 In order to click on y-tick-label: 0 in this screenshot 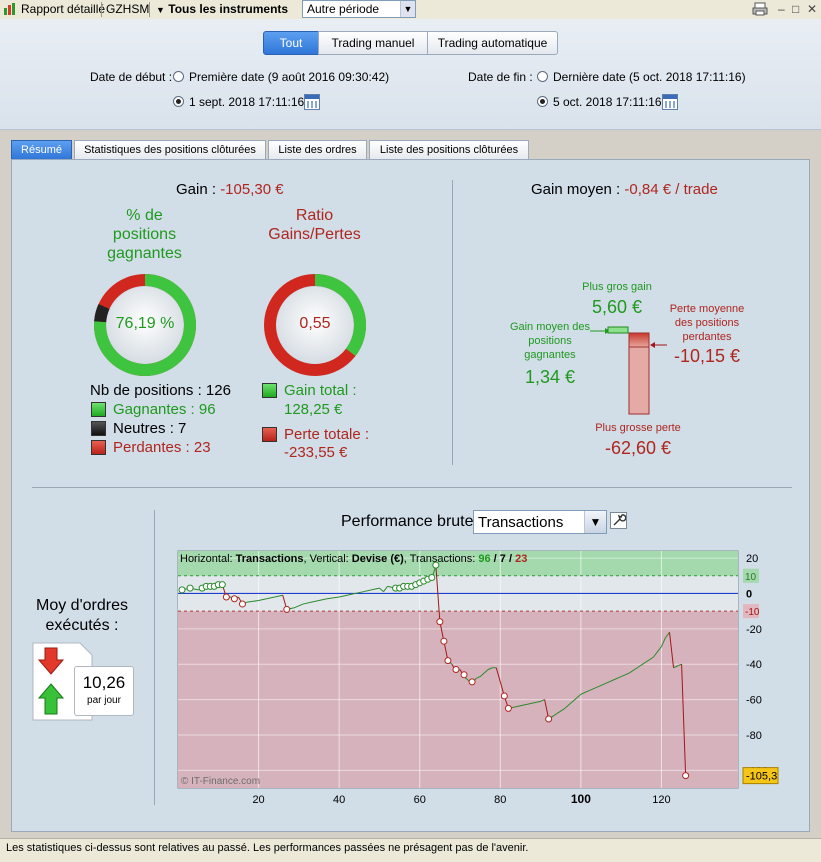, I will do `click(749, 594)`.